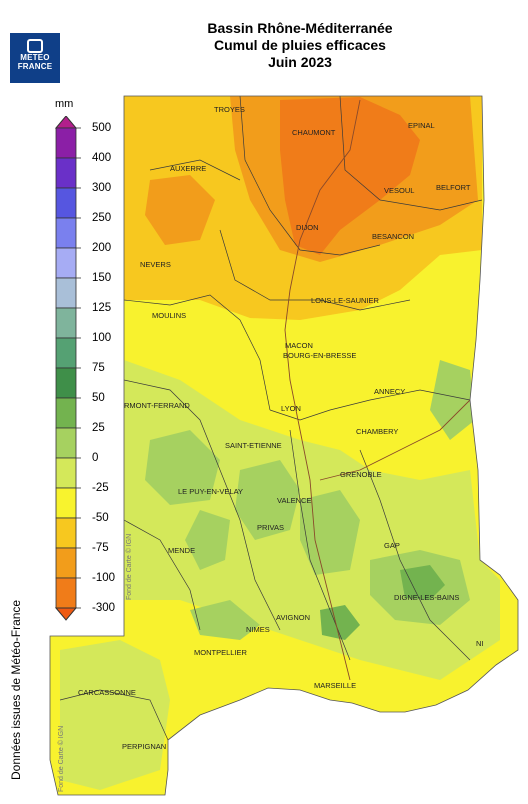 The image size is (528, 804). What do you see at coordinates (389, 391) in the screenshot?
I see `city-label: ANNECY` at bounding box center [389, 391].